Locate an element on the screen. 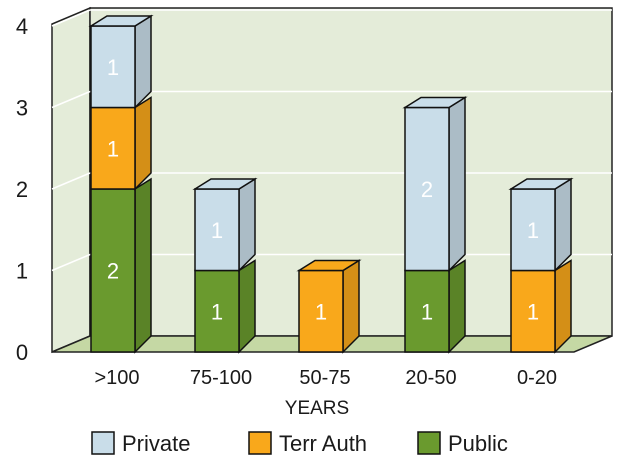 The image size is (632, 459). legend-item: Public is located at coordinates (462, 443).